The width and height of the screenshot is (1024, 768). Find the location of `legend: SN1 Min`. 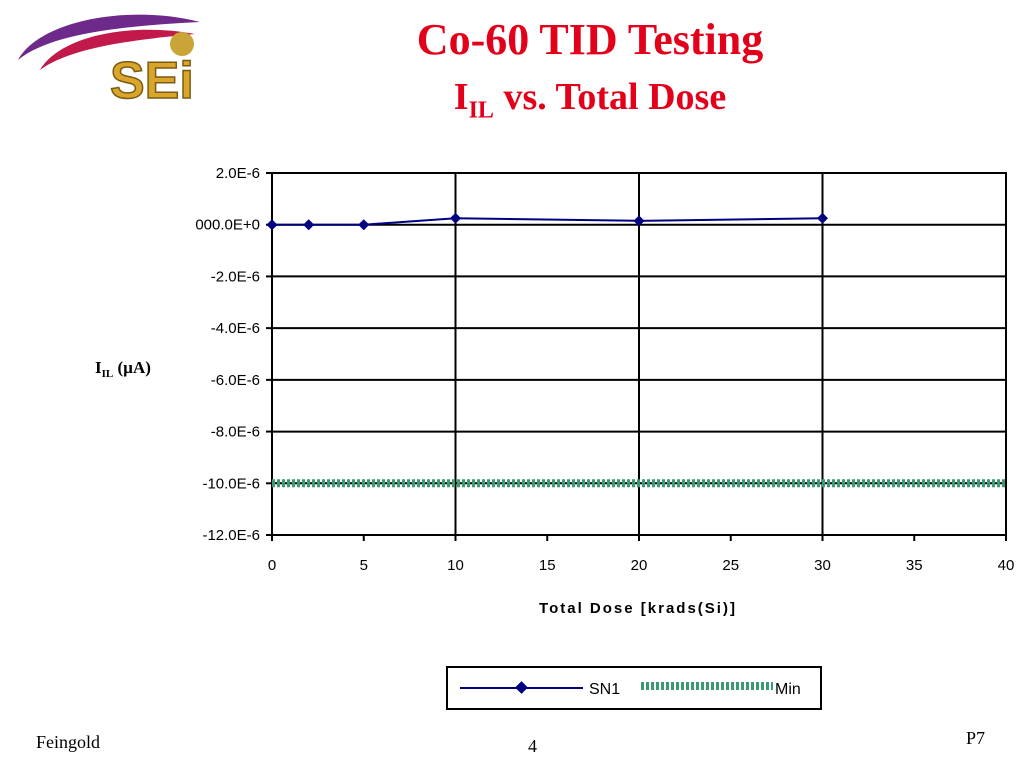

legend: SN1 Min is located at coordinates (634, 688).